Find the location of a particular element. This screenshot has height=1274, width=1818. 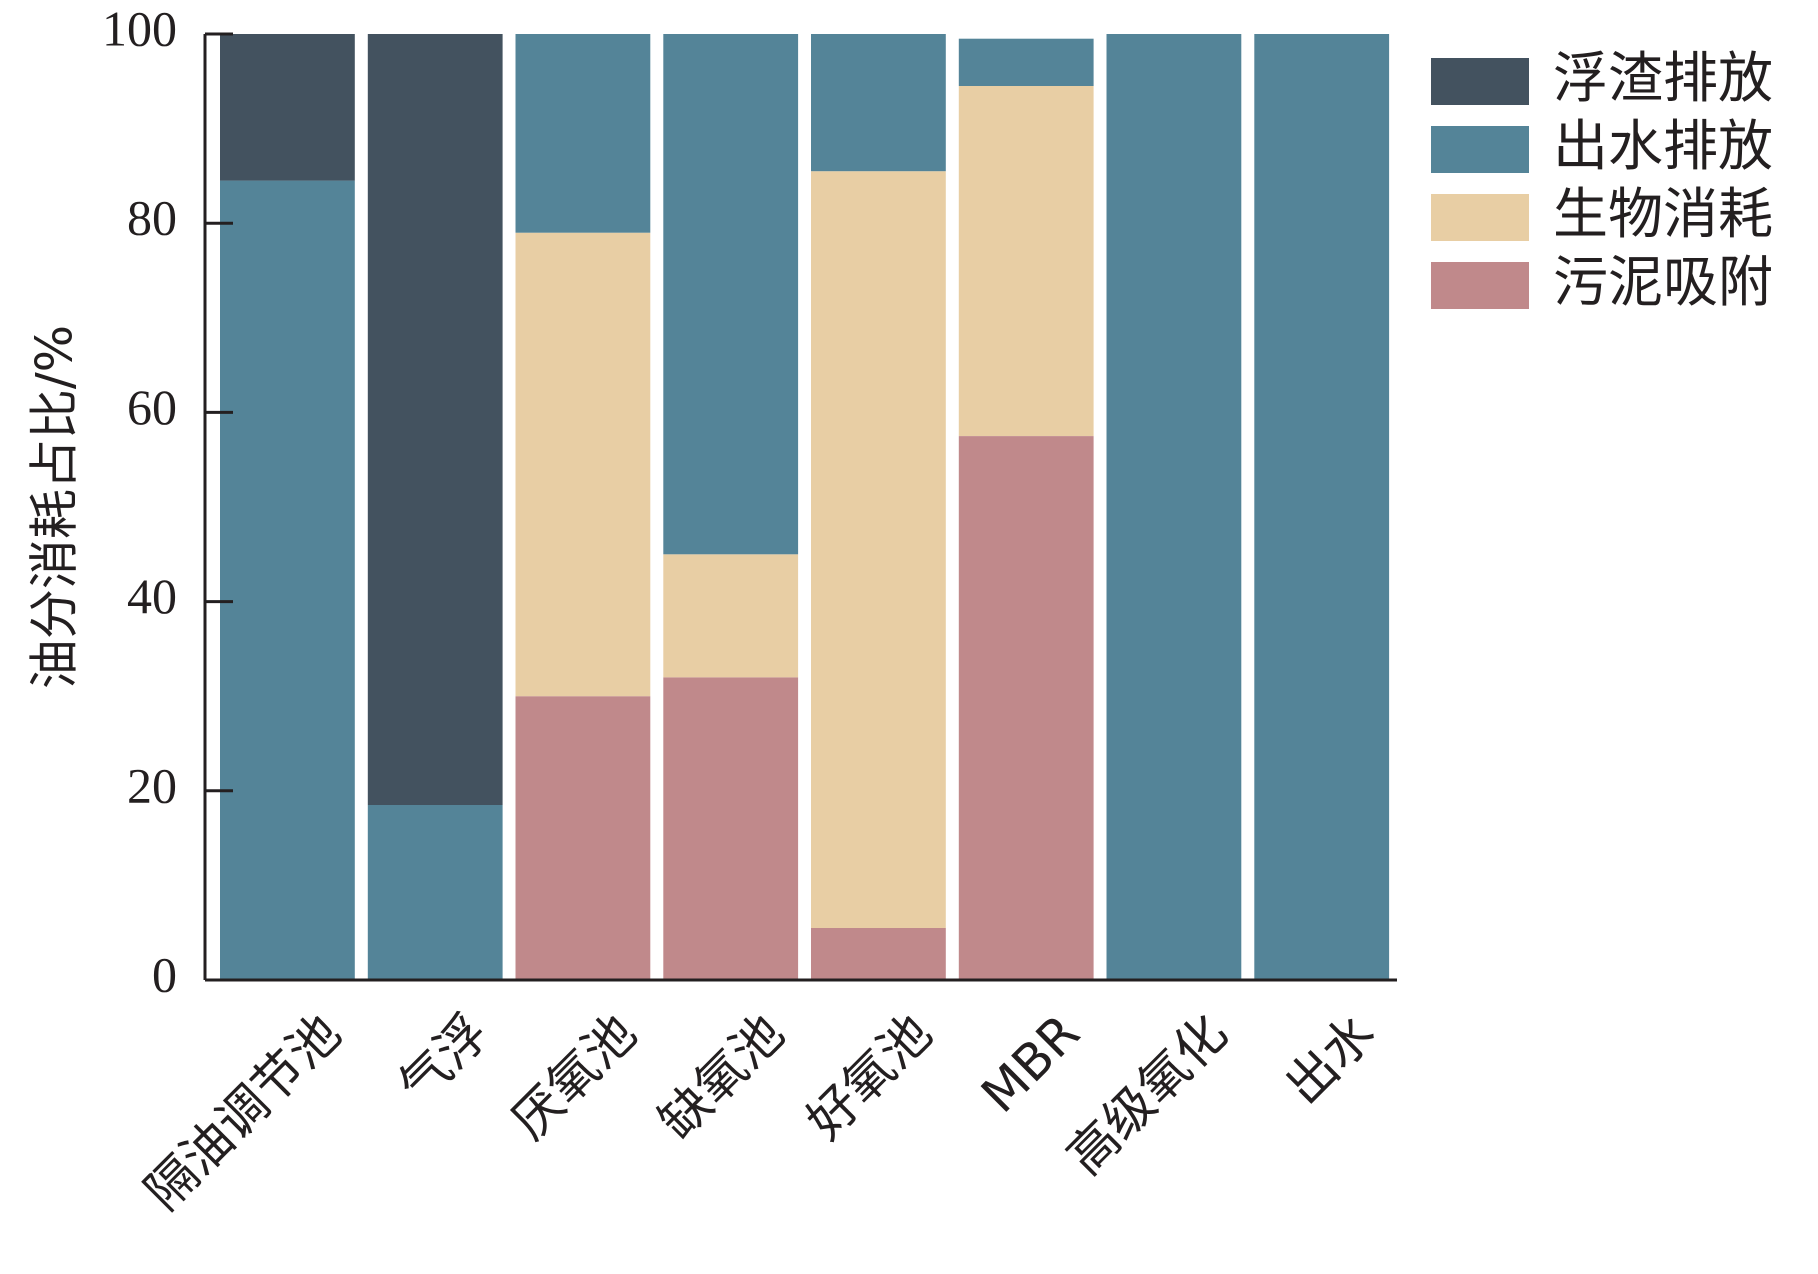

x-category-label-6: MBR is located at coordinates (1030, 1063).